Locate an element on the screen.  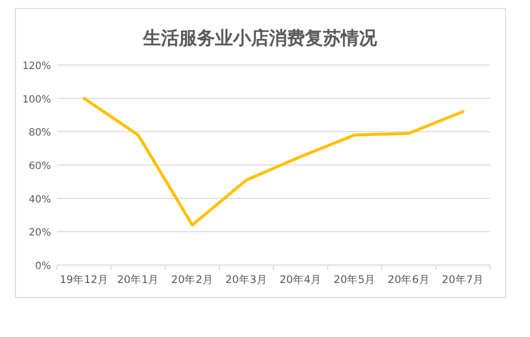
x-tick-label: 20年4月 is located at coordinates (301, 280).